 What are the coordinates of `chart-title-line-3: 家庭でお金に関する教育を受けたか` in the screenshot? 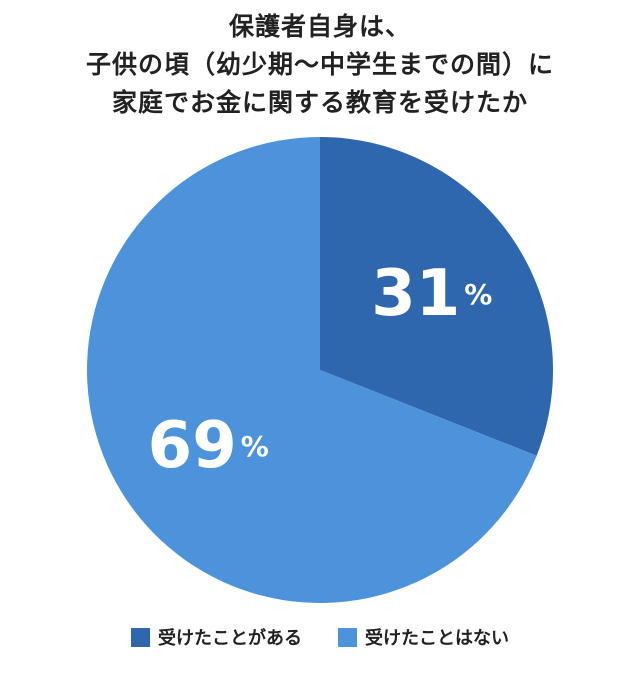 It's located at (319, 102).